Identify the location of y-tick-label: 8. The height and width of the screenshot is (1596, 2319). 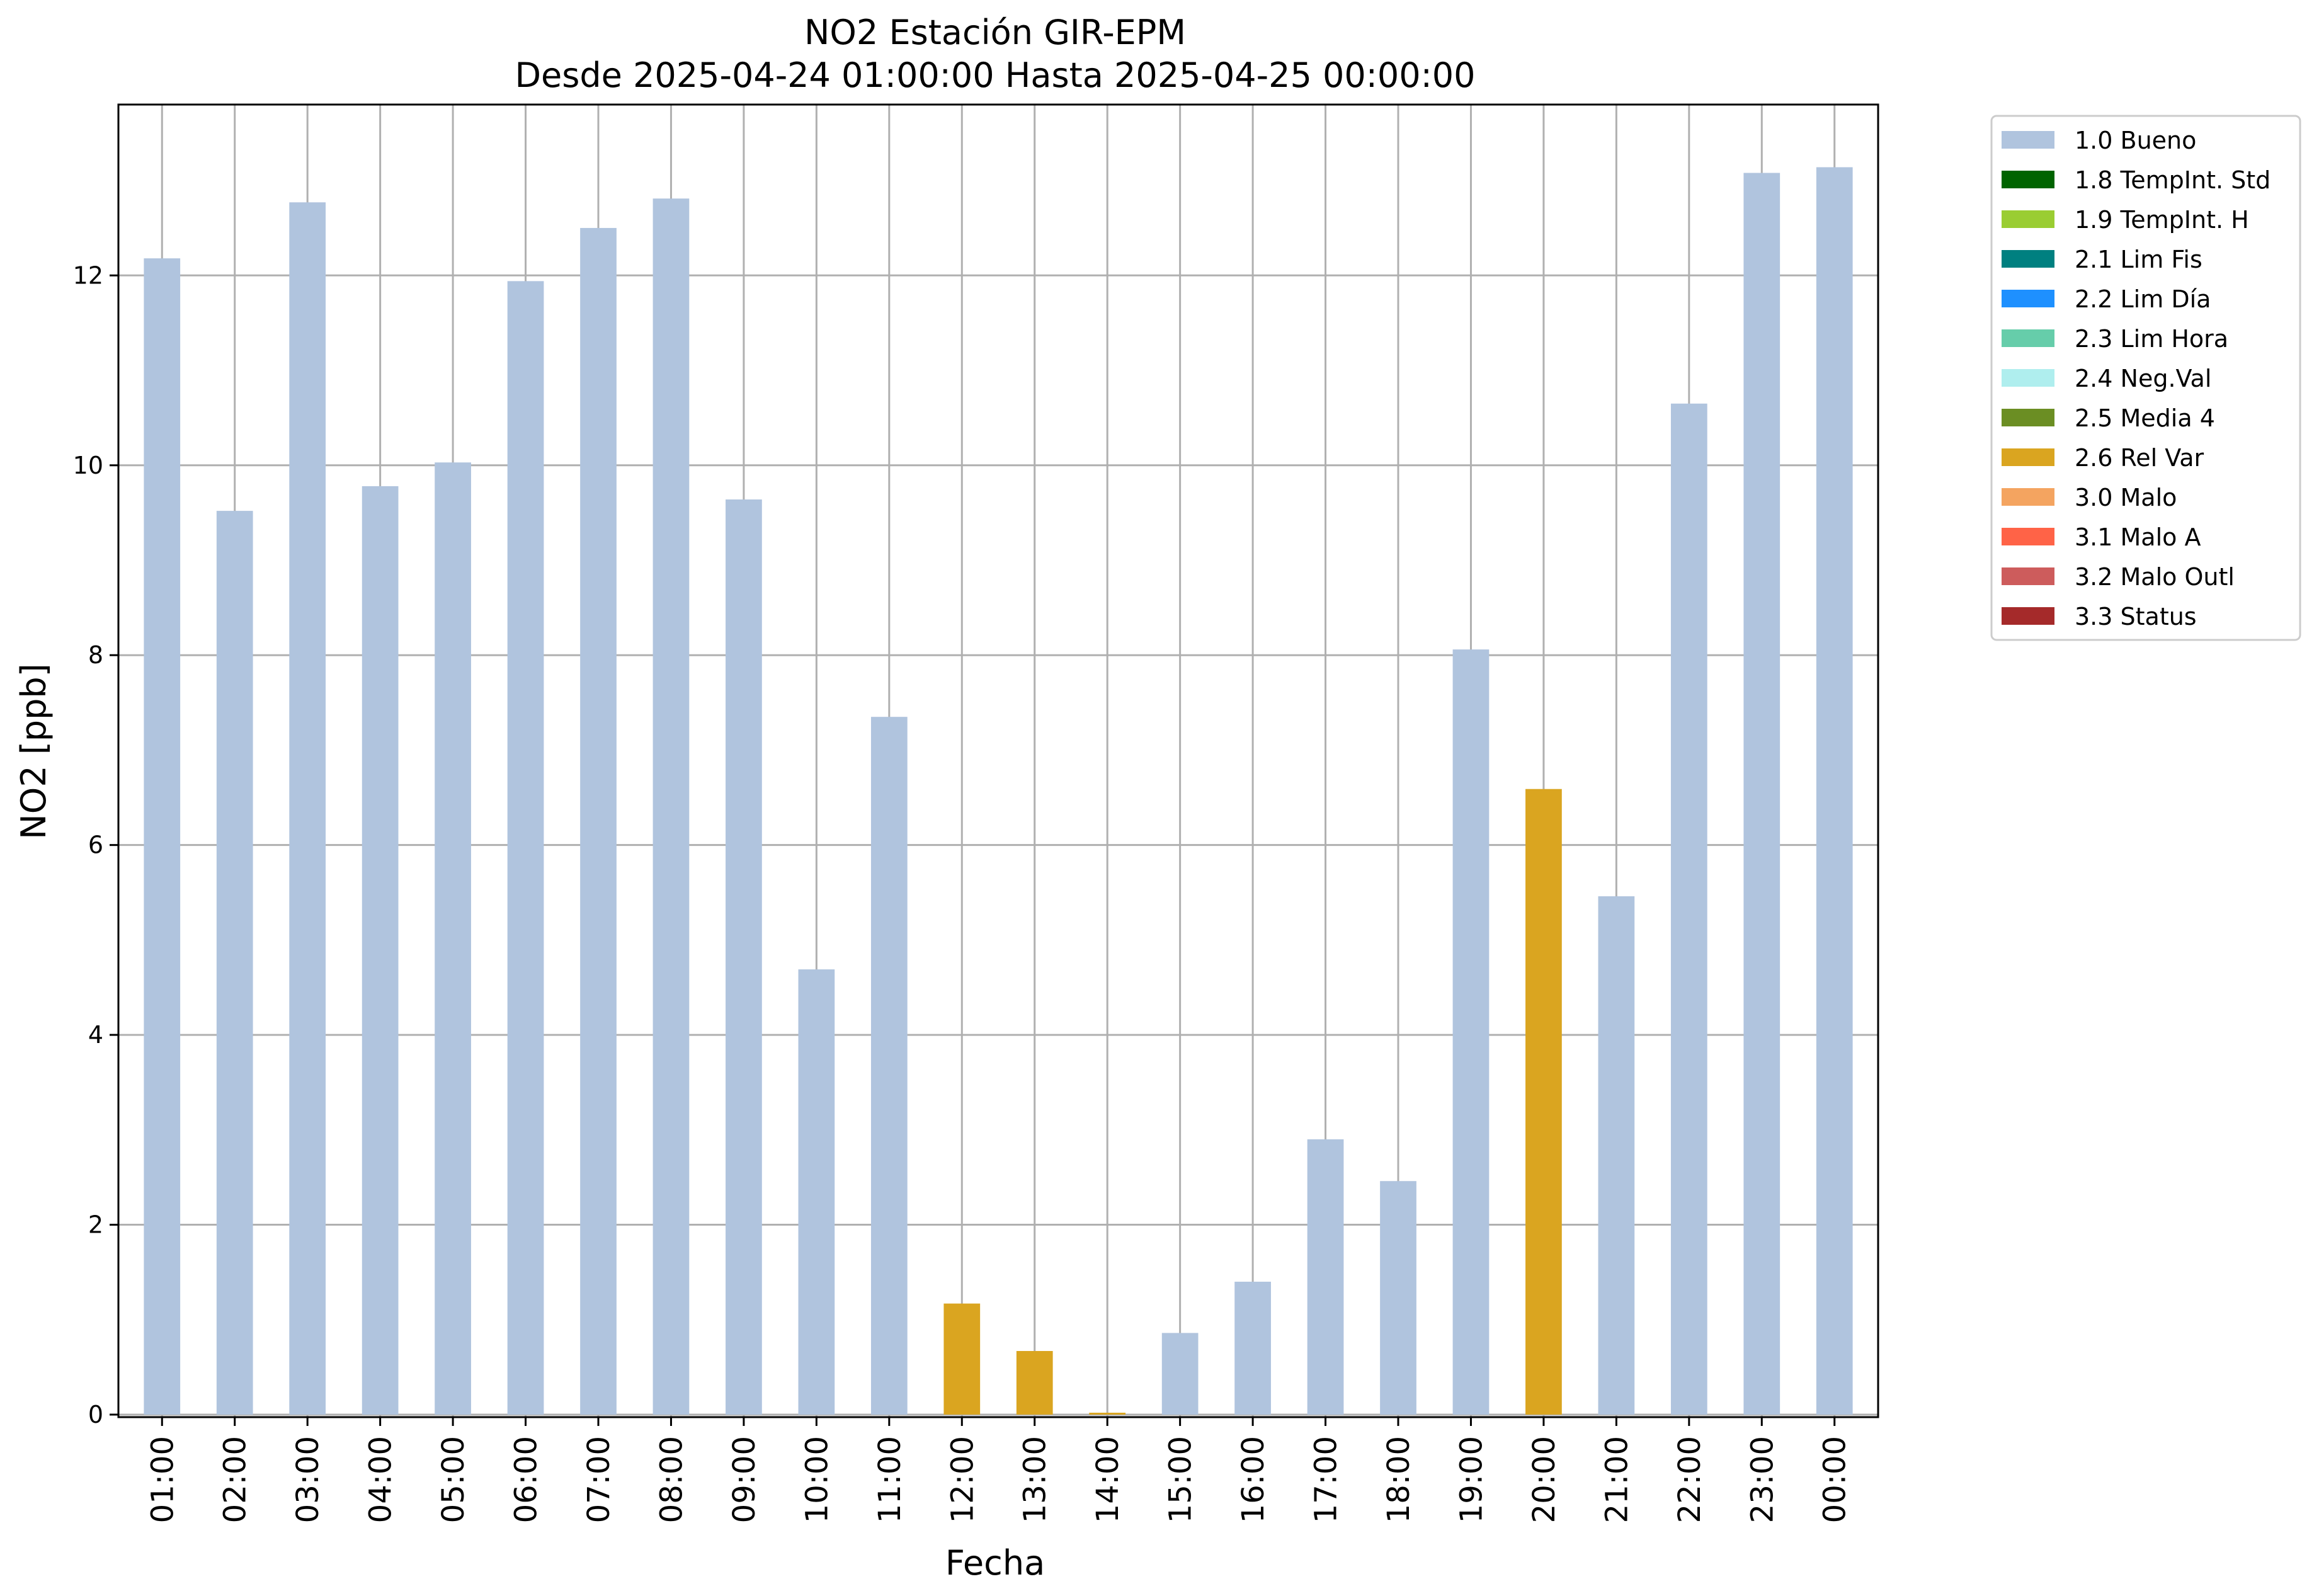
(95, 655).